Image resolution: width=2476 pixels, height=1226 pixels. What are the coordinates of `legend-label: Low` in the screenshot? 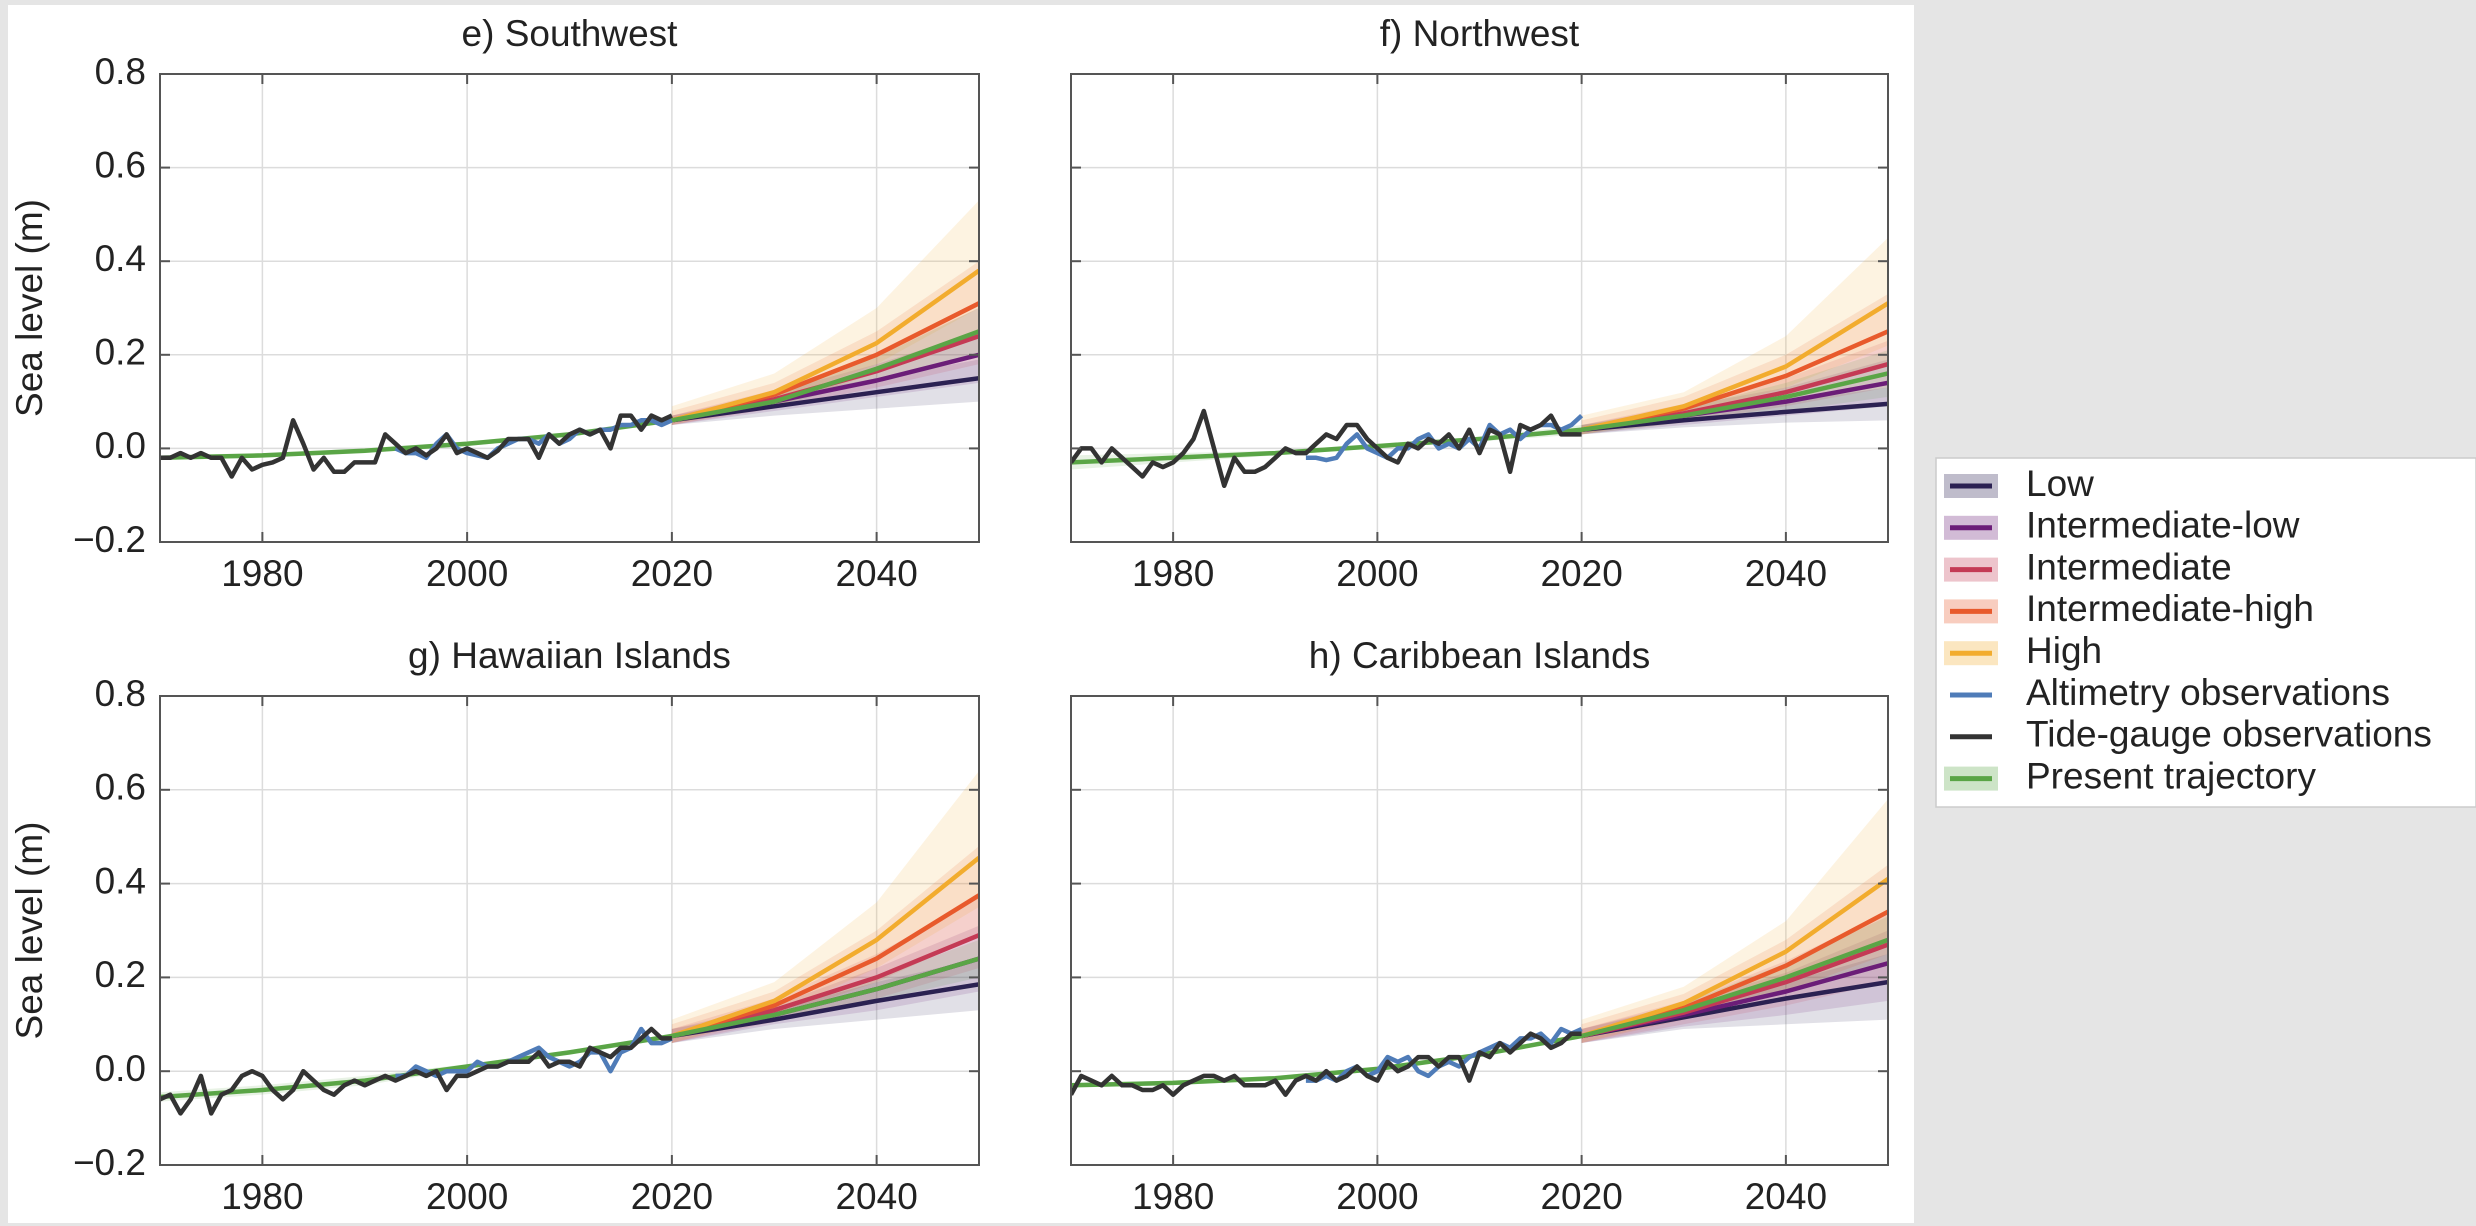 It's located at (2060, 483).